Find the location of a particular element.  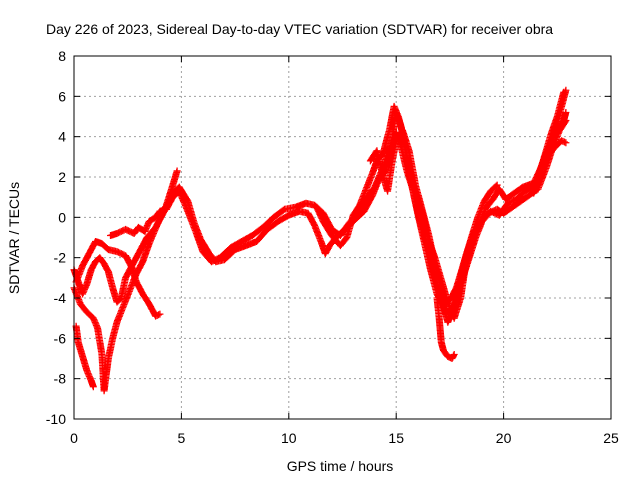

y-tick-label: -2 is located at coordinates (60, 258).